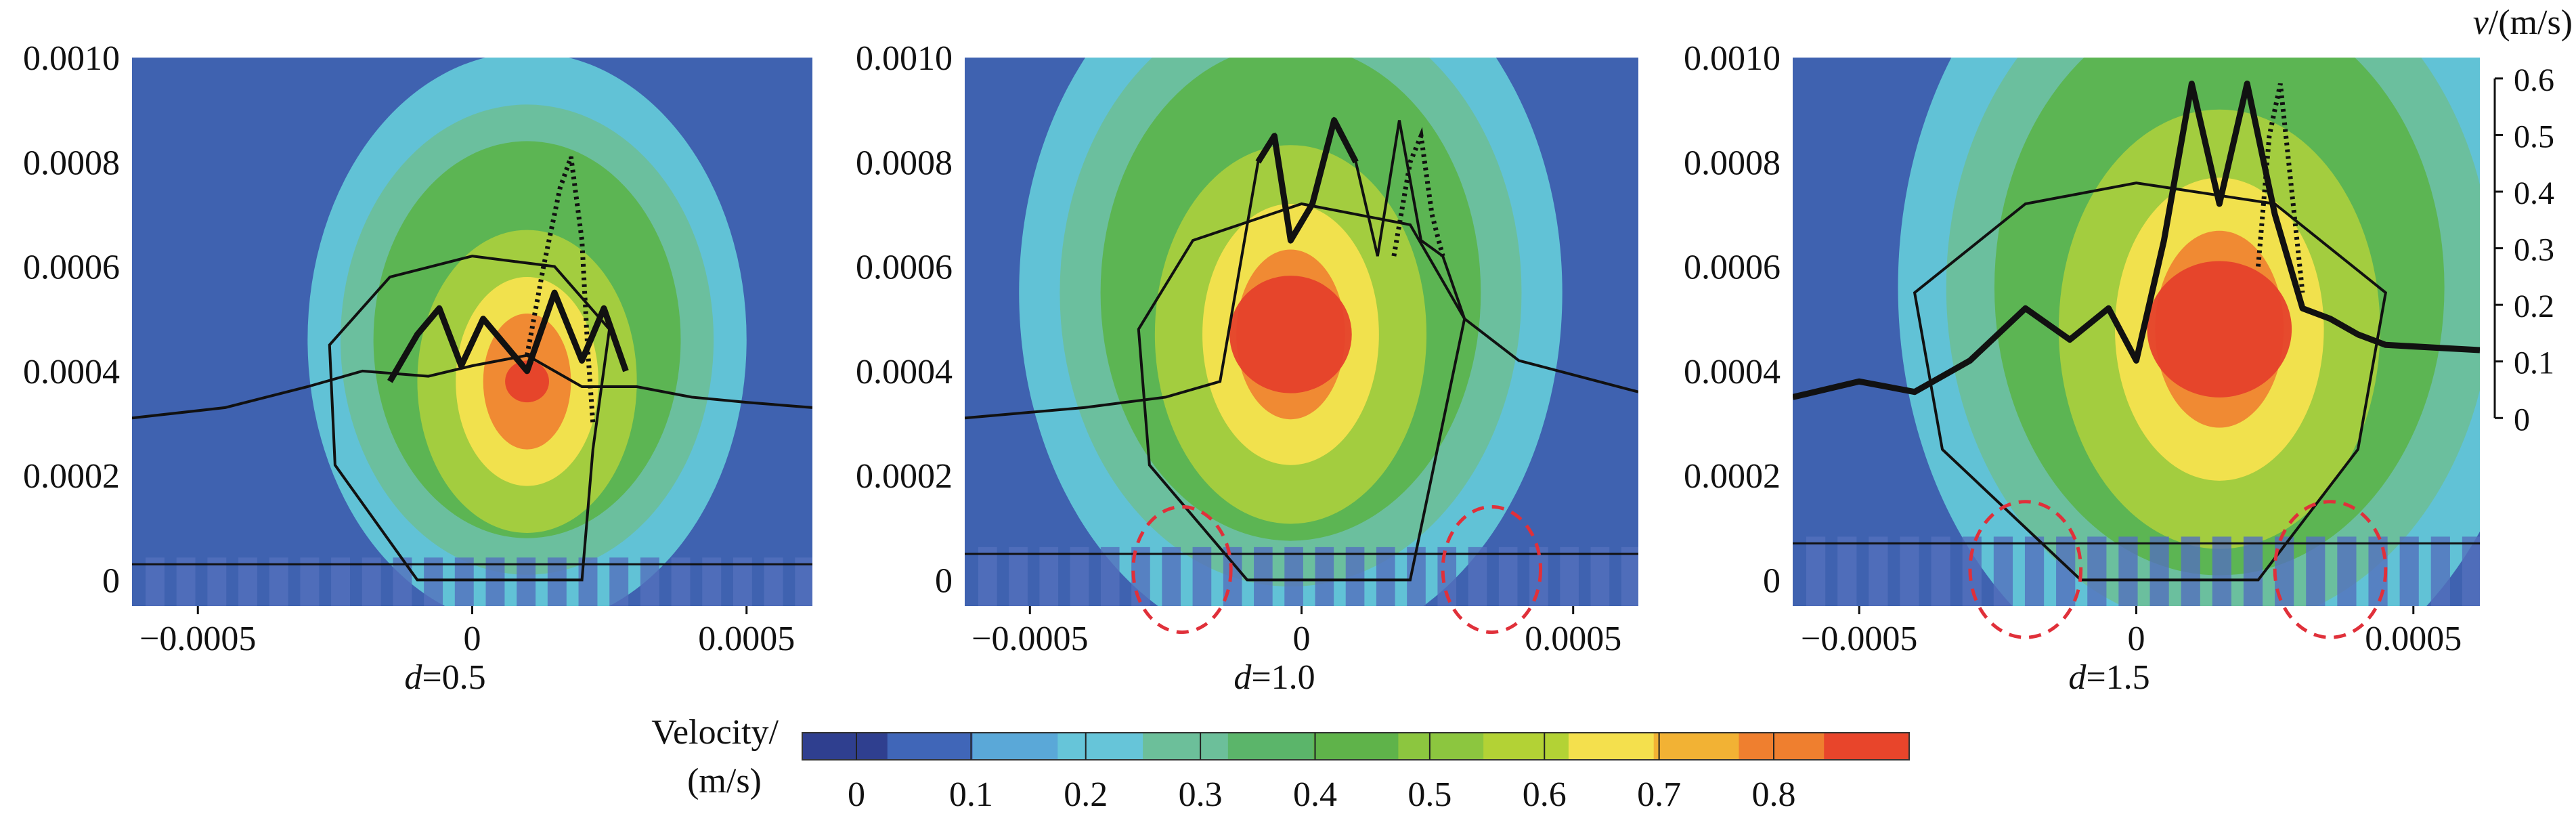  Describe the element at coordinates (472, 639) in the screenshot. I see `x-tick-label: 0` at that location.